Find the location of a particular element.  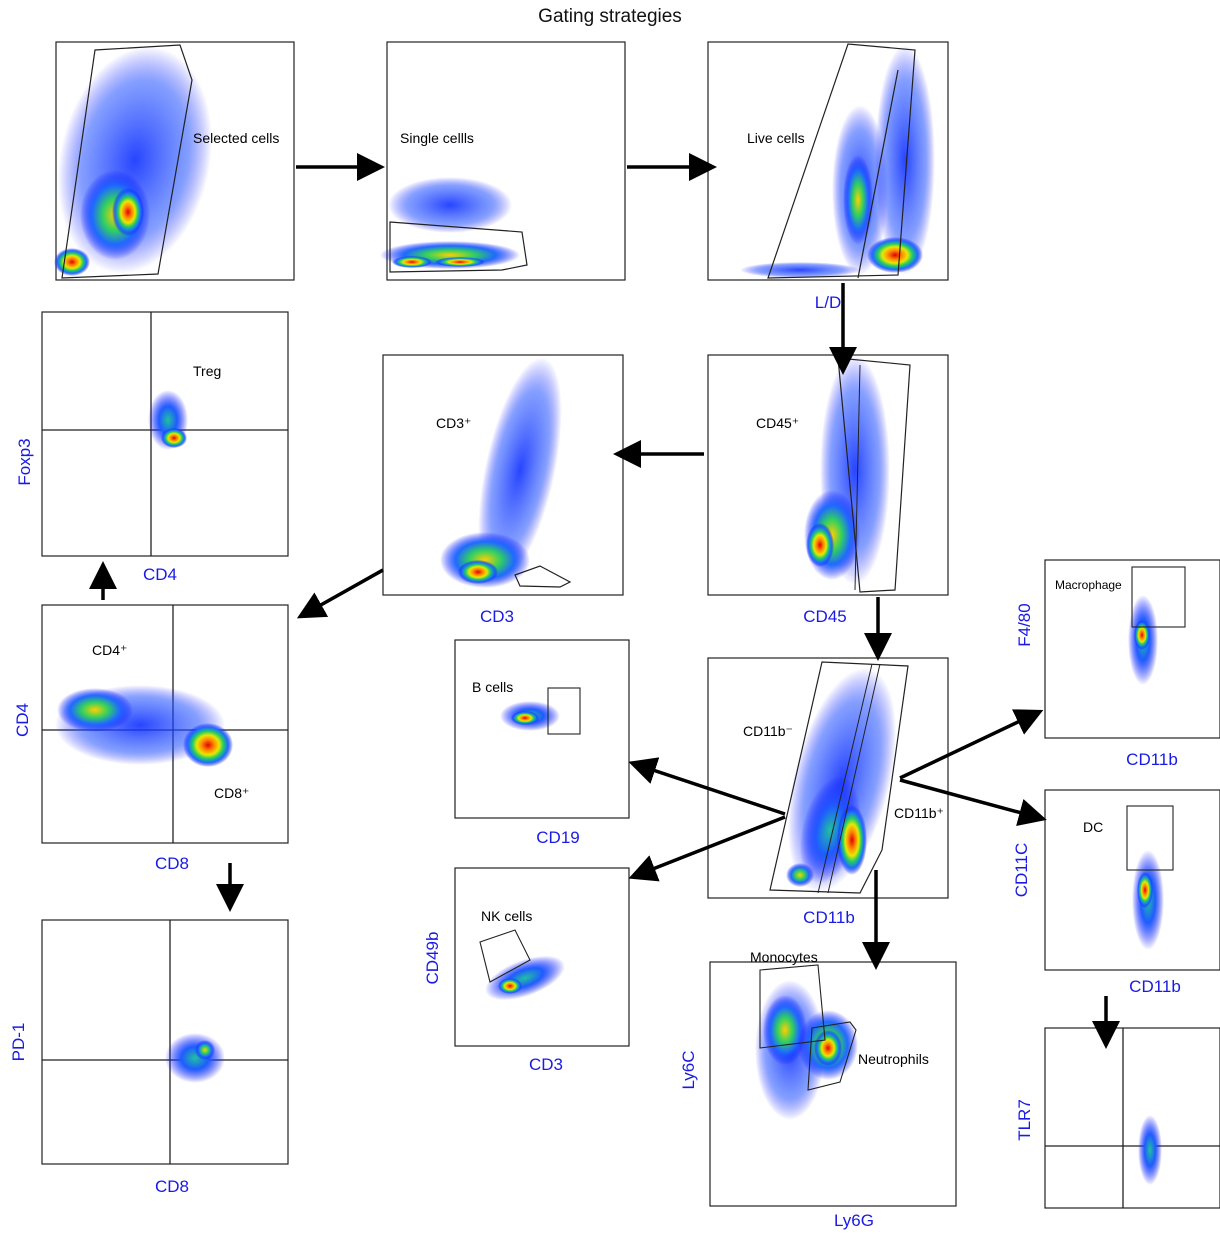

x-axis-label-cd8-pd1: CD8 is located at coordinates (172, 1186).